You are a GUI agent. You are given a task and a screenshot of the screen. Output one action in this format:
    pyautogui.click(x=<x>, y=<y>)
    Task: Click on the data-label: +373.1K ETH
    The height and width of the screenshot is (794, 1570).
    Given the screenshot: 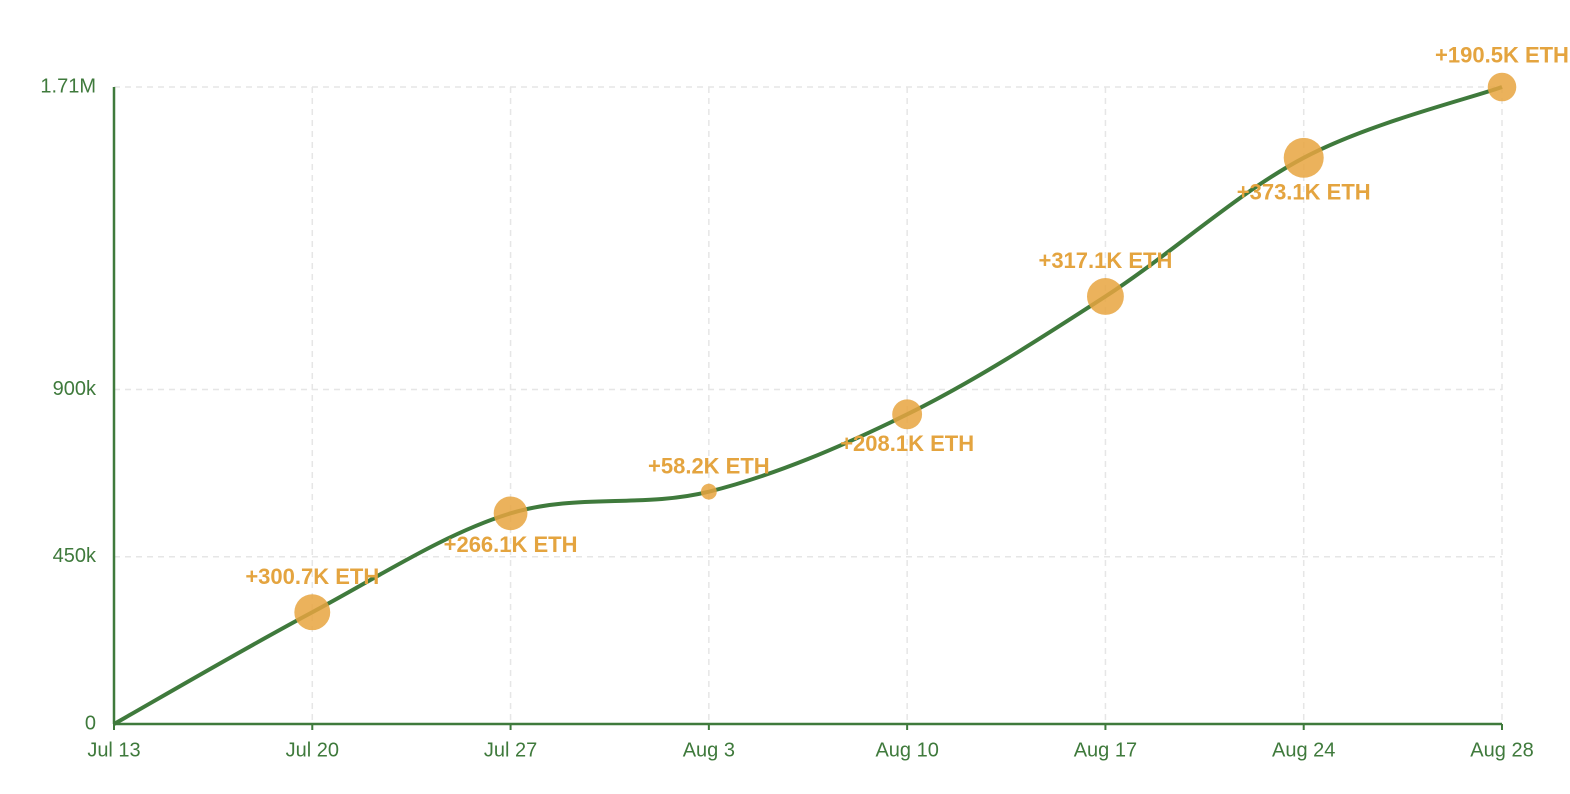 What is the action you would take?
    pyautogui.click(x=1304, y=192)
    